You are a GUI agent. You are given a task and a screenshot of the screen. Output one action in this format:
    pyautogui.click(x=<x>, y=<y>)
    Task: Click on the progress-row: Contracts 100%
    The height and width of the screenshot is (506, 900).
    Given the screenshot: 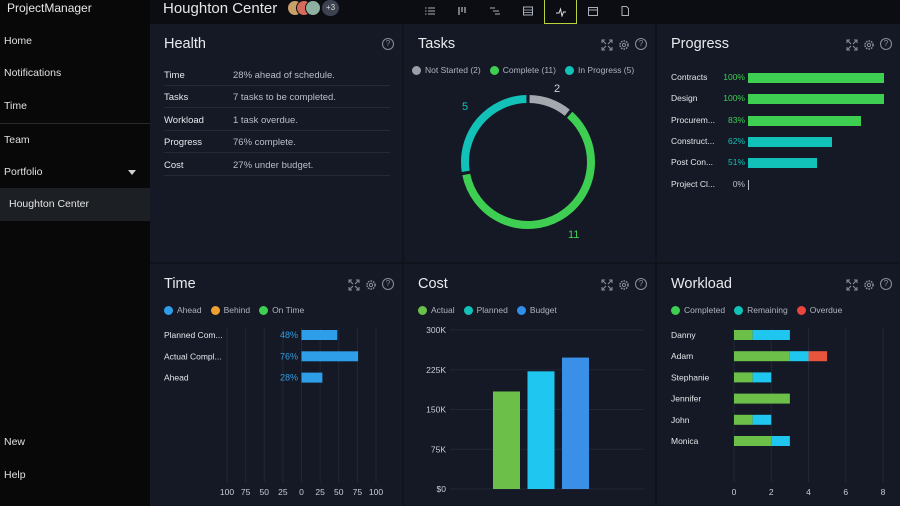 What is the action you would take?
    pyautogui.click(x=785, y=78)
    